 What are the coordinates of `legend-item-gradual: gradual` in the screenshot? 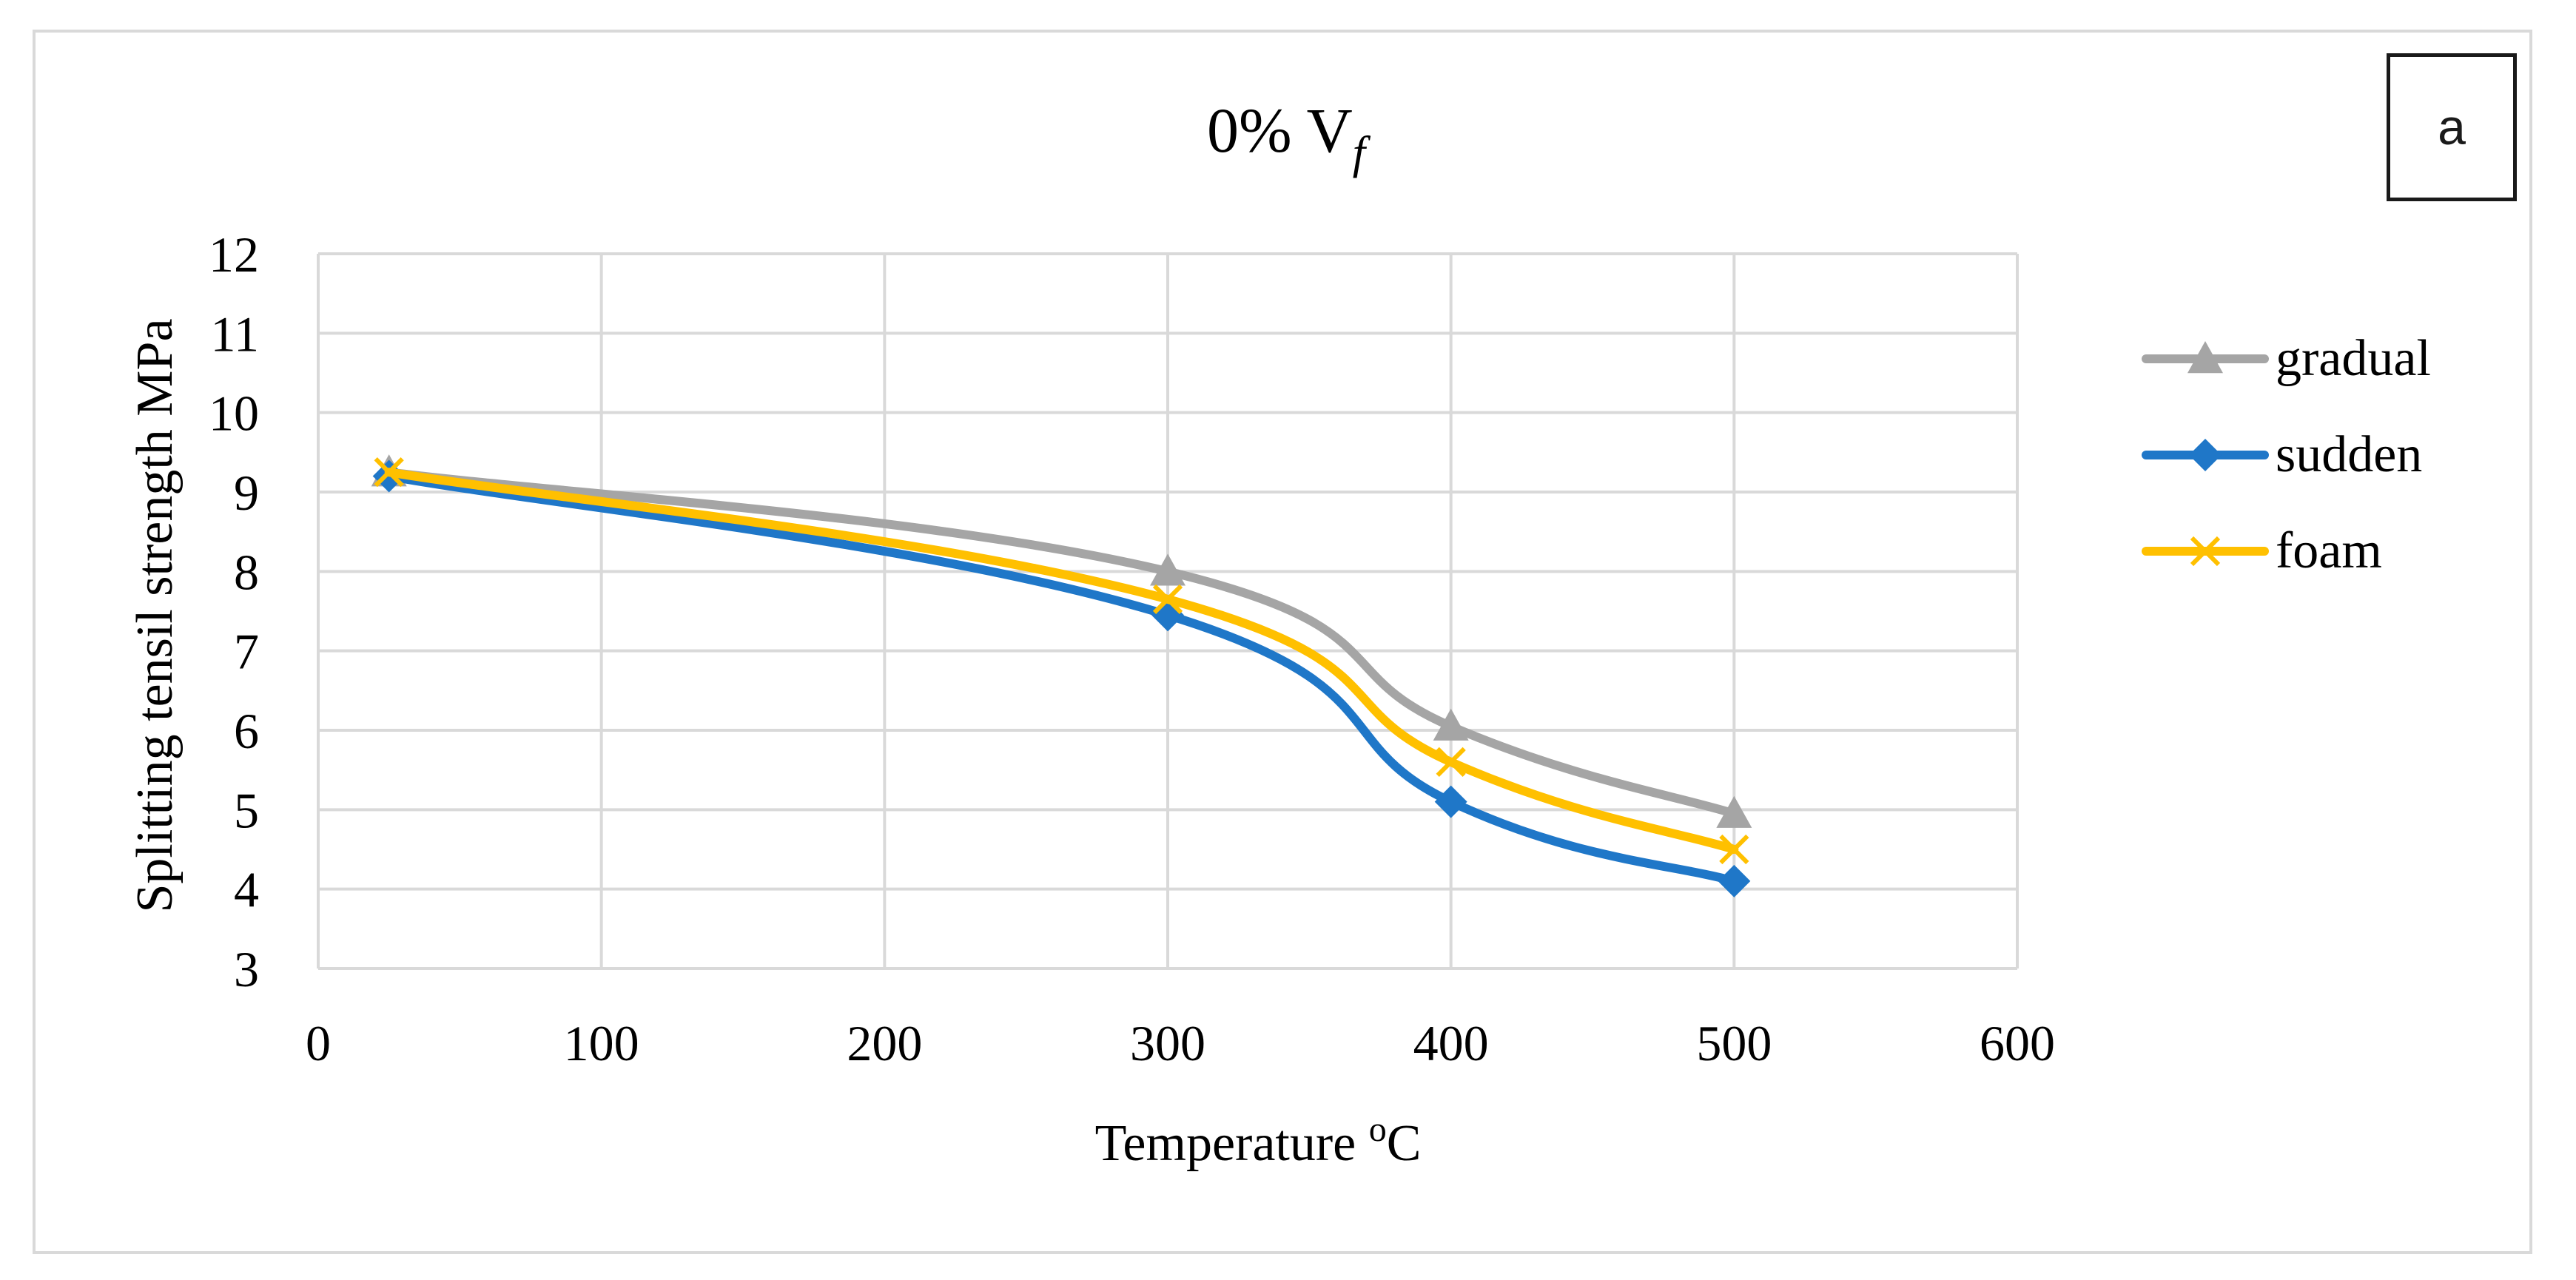 It's located at (2286, 358).